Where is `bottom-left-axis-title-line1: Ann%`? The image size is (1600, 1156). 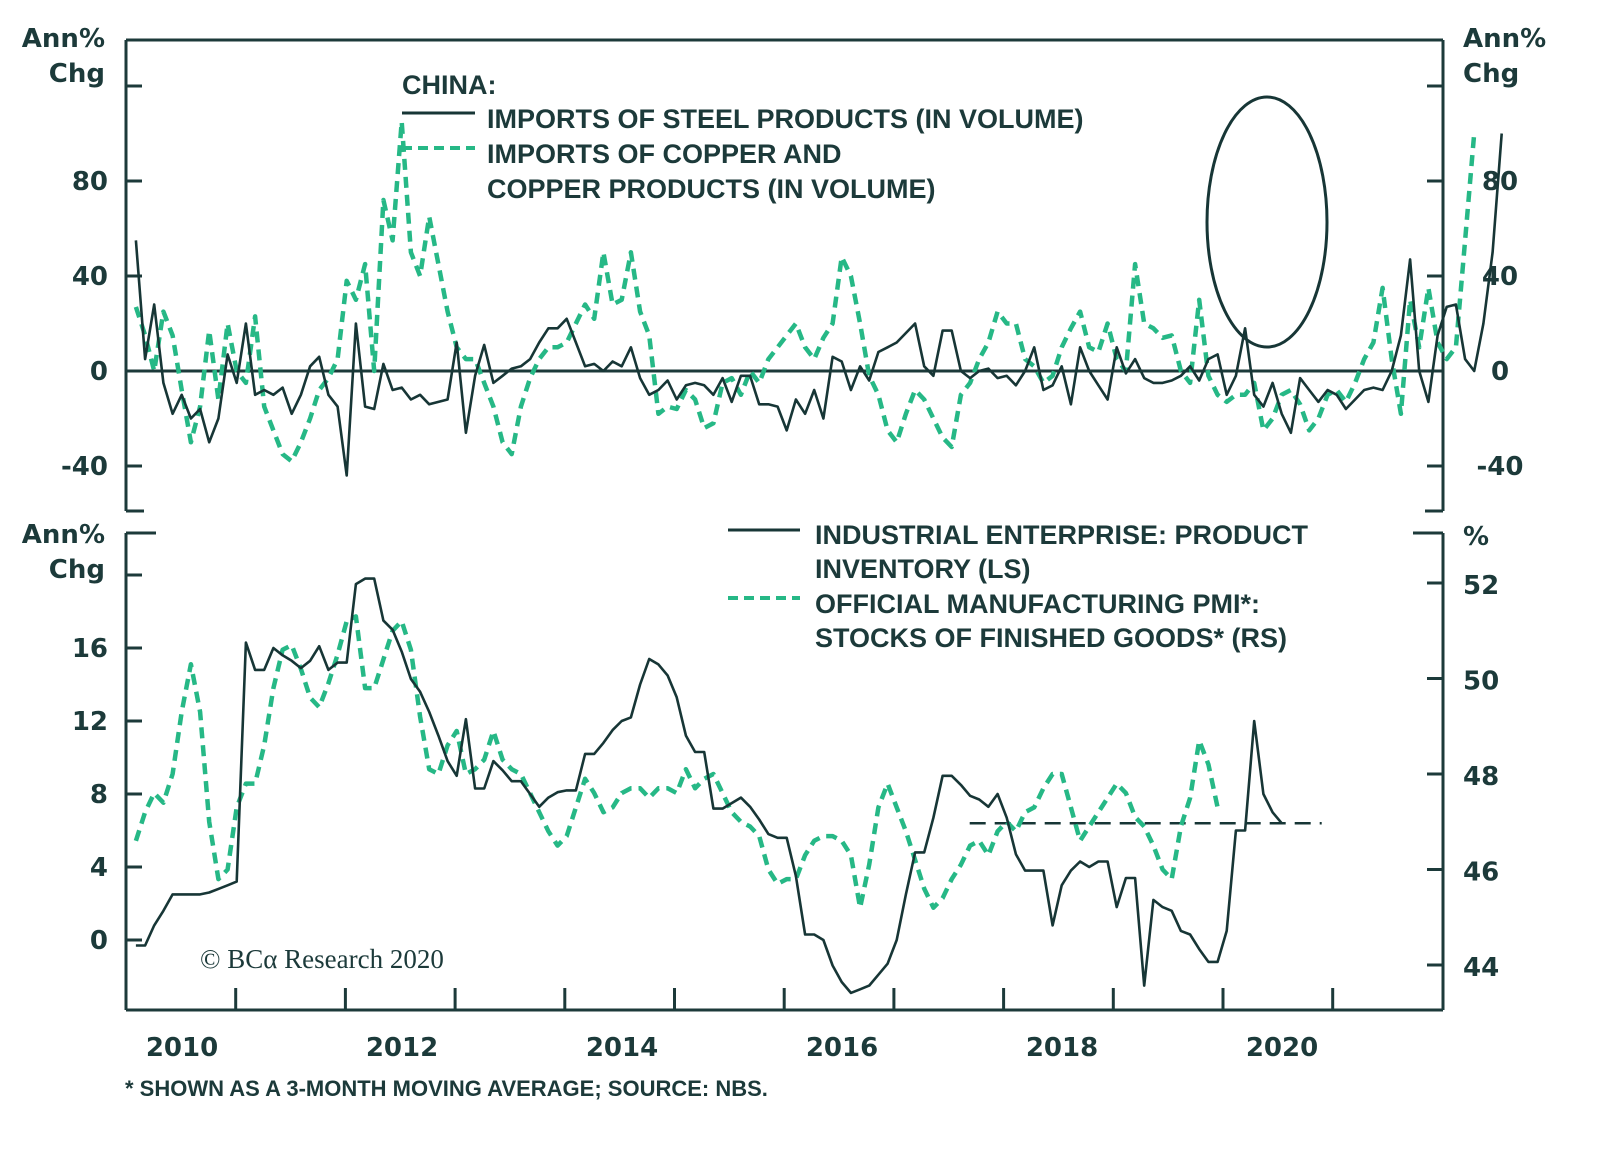 bottom-left-axis-title-line1: Ann% is located at coordinates (63, 535).